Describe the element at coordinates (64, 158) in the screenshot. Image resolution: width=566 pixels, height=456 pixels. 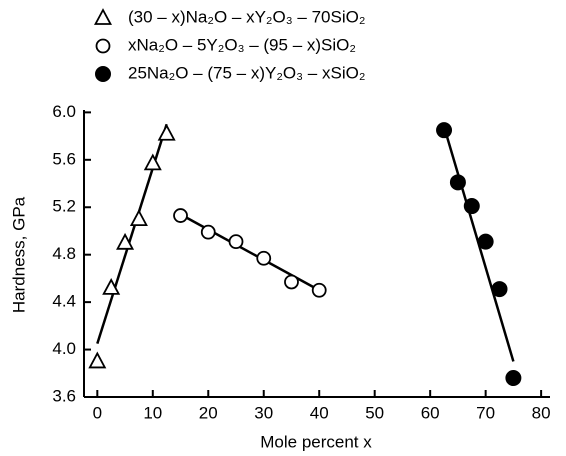
I see `y-tick-label: 5.6` at that location.